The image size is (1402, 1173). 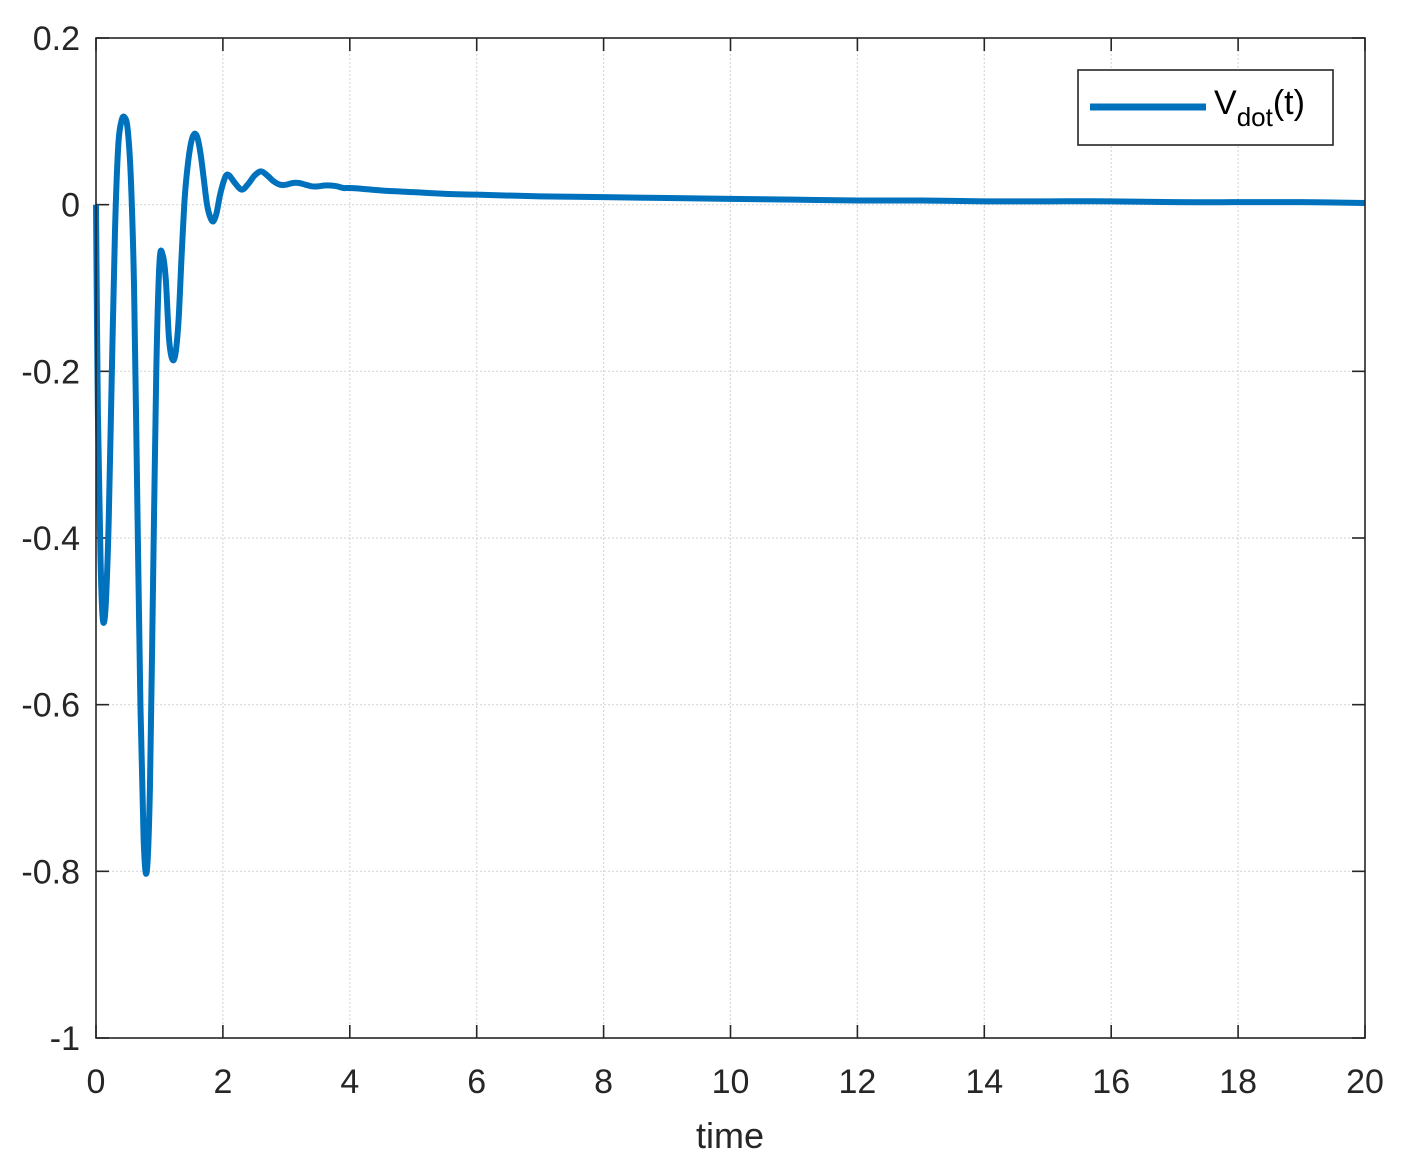 What do you see at coordinates (50, 872) in the screenshot?
I see `y-tick-label: -0.8` at bounding box center [50, 872].